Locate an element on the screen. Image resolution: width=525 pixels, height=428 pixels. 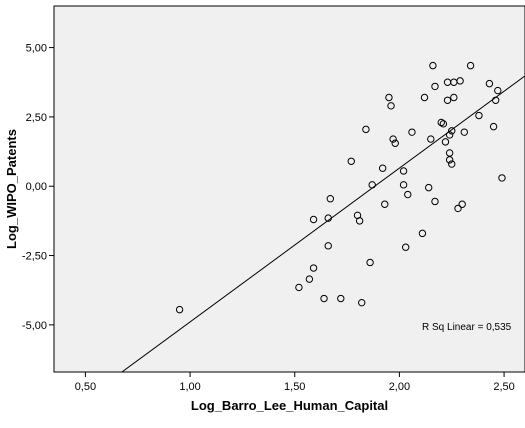
x-tick-label: 0,50 is located at coordinates (85, 387).